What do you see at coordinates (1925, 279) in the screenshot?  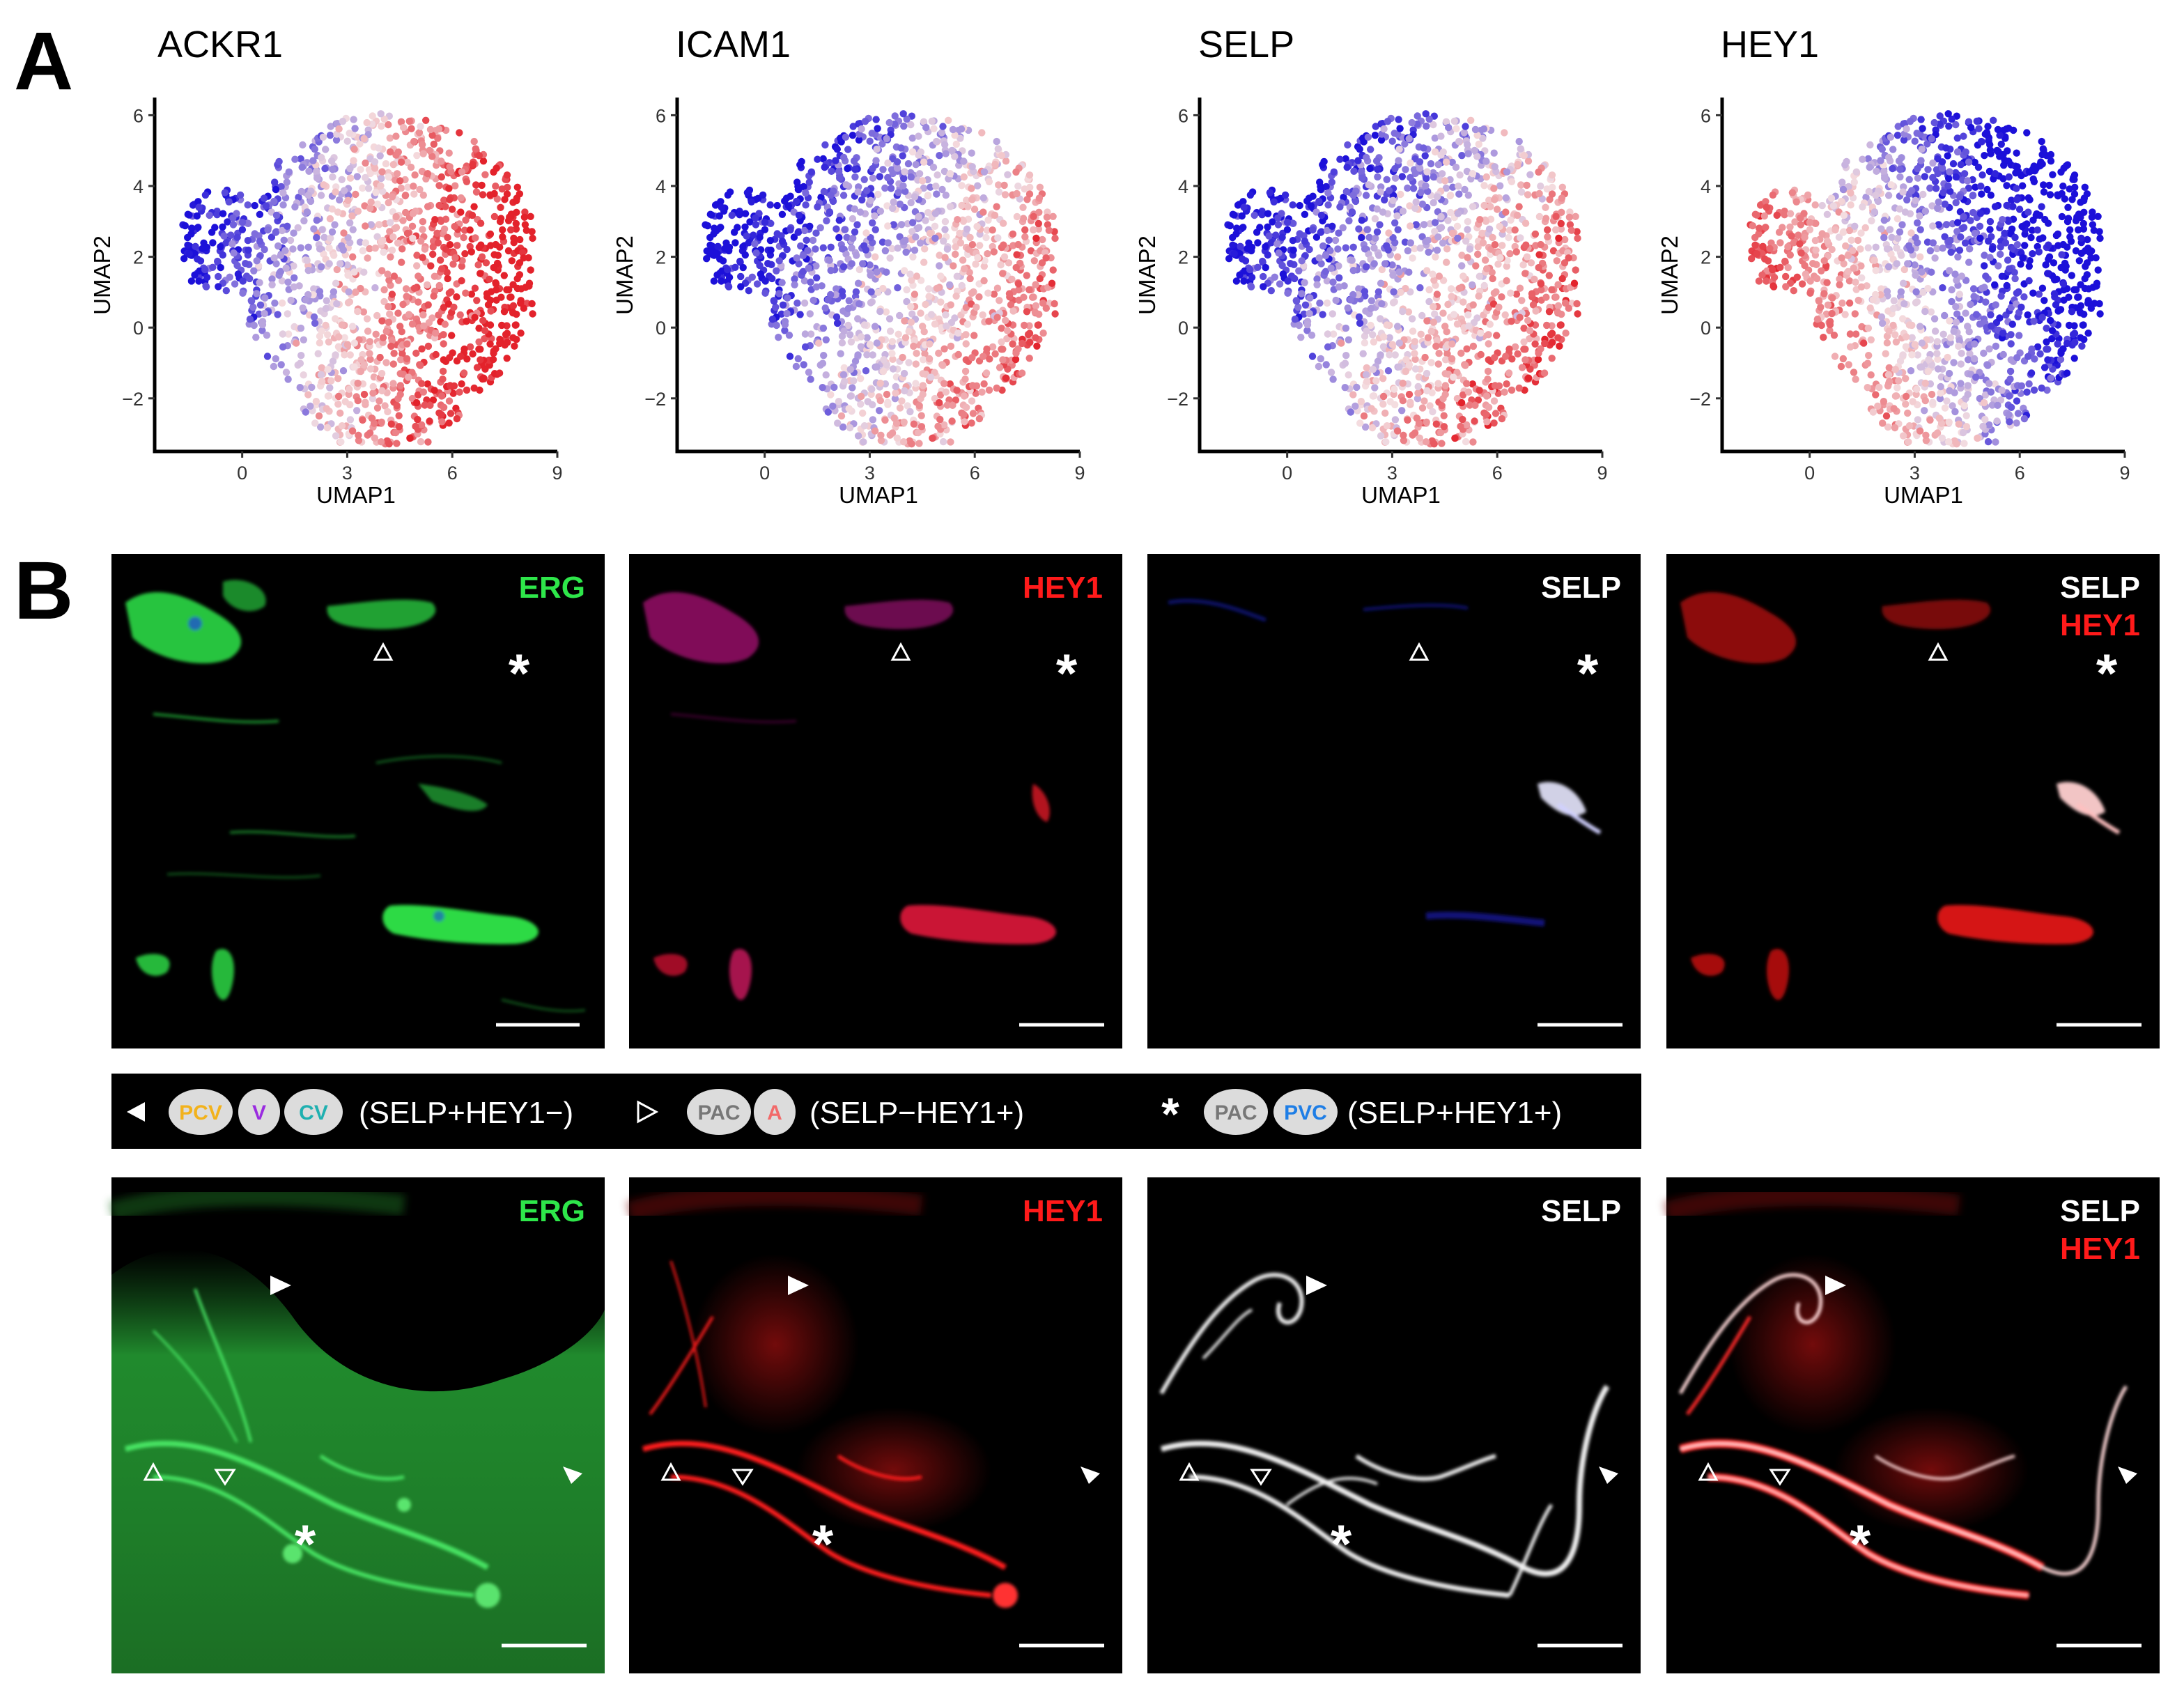 I see `umap-points` at bounding box center [1925, 279].